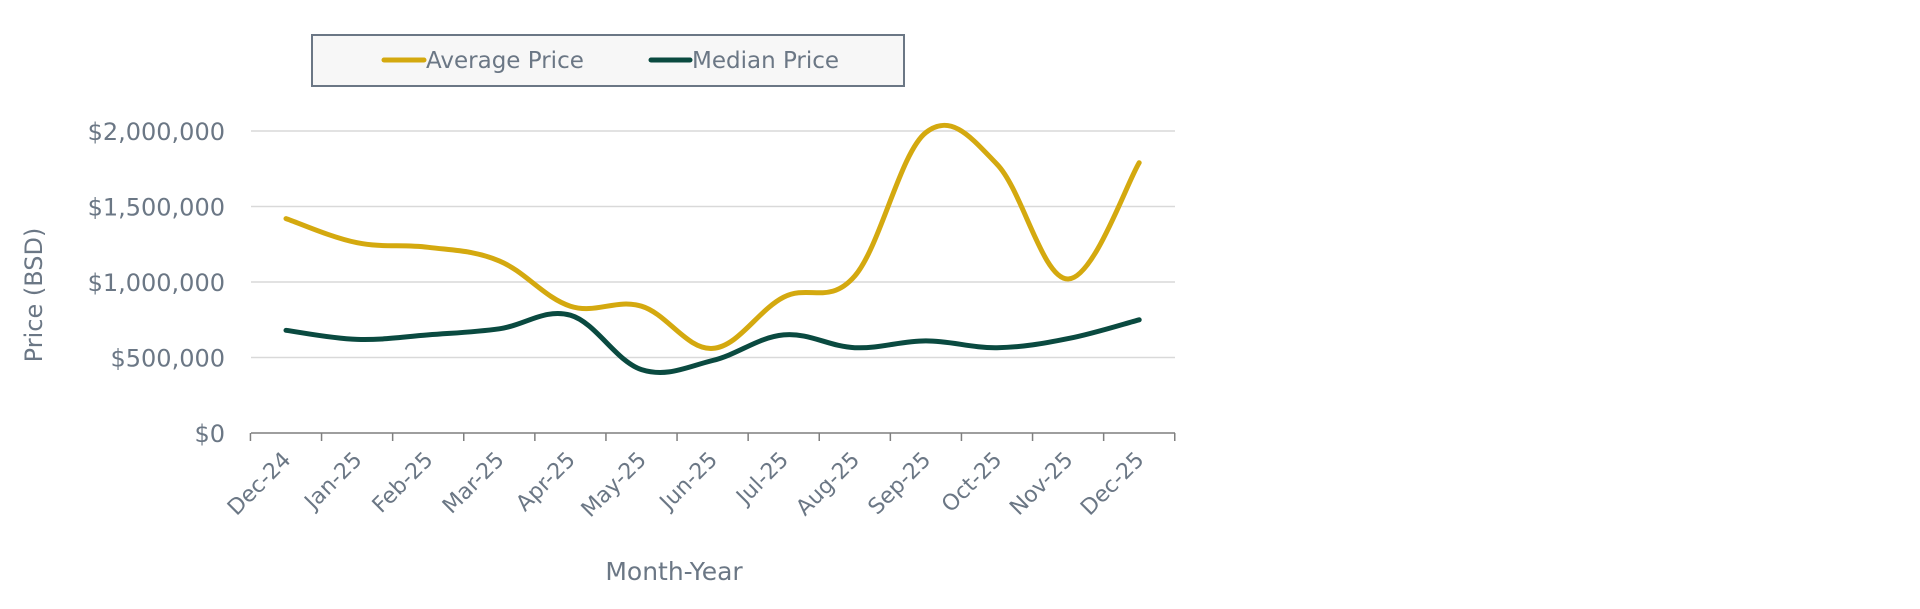 The width and height of the screenshot is (1920, 609). I want to click on x-tick-label: Mar-25, so click(473, 483).